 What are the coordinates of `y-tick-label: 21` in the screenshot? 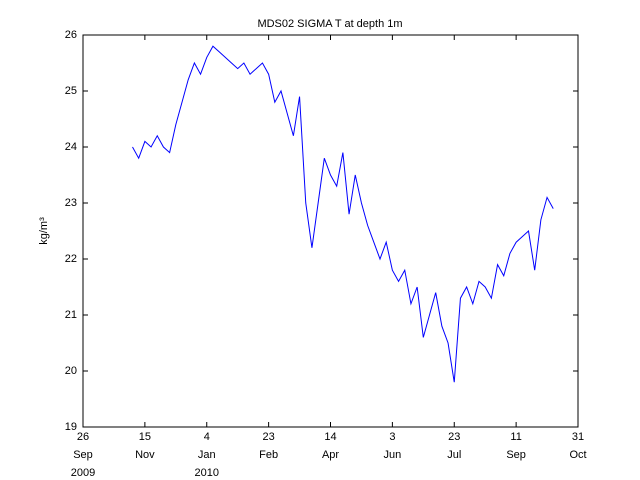 It's located at (71, 315).